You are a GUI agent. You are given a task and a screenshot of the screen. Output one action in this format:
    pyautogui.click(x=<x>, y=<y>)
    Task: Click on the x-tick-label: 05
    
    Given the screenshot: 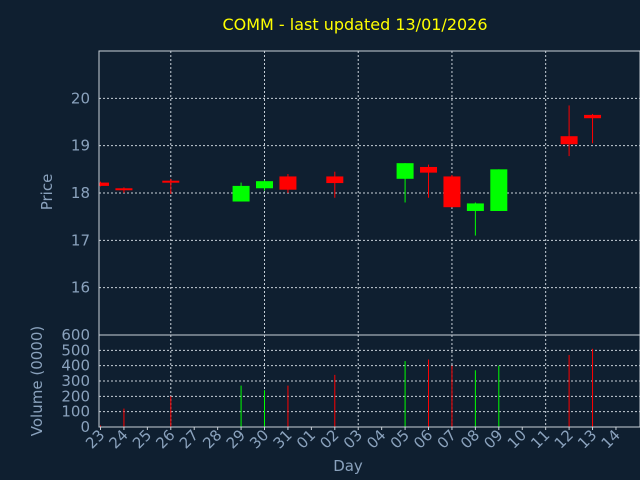 What is the action you would take?
    pyautogui.click(x=400, y=439)
    